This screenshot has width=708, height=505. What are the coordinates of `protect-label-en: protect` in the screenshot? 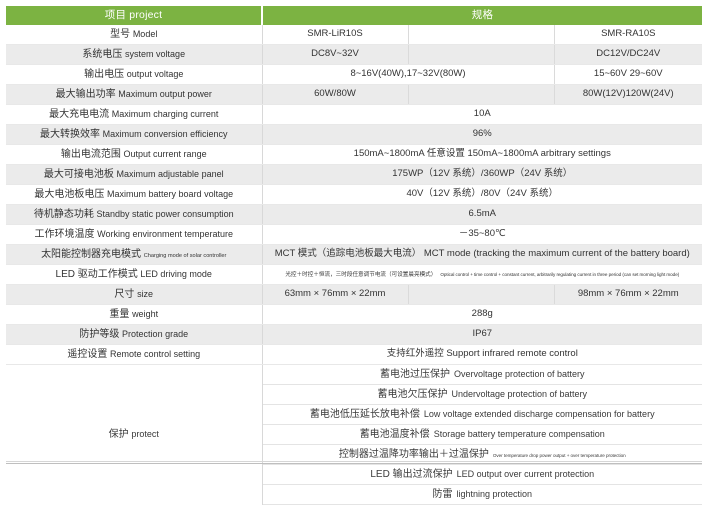 It's located at (145, 433).